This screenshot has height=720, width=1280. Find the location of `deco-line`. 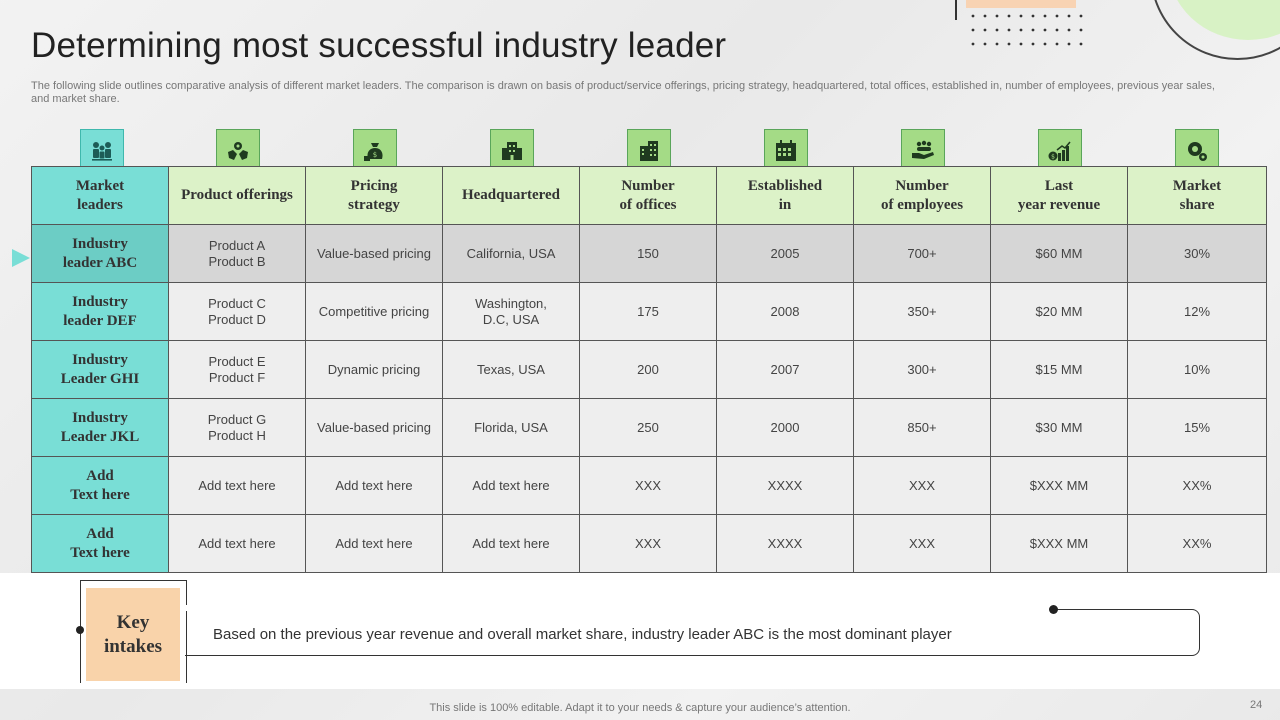

deco-line is located at coordinates (956, 10).